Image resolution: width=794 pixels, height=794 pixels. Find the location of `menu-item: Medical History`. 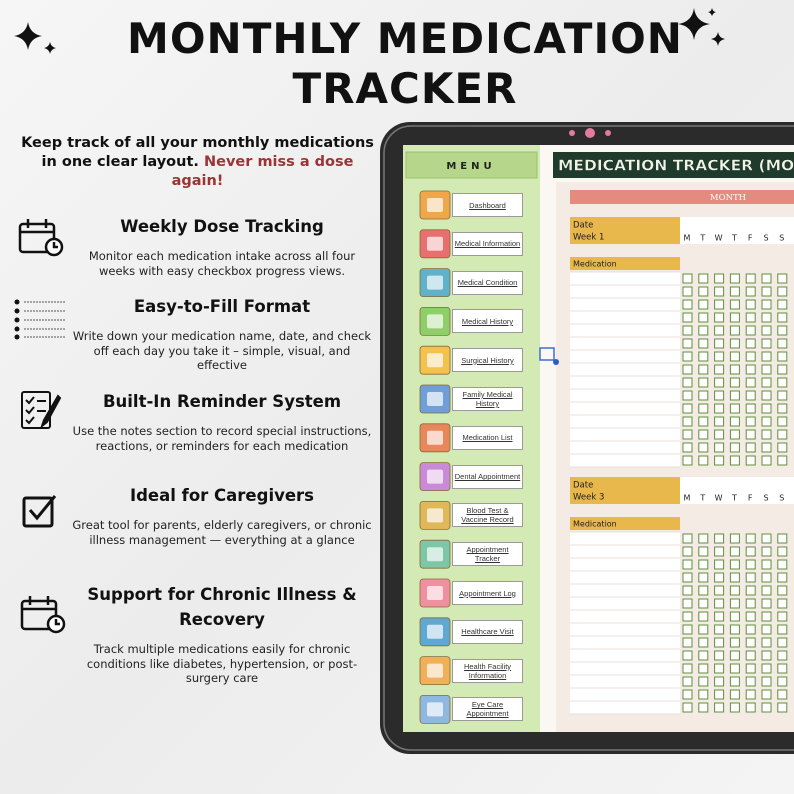

menu-item: Medical History is located at coordinates (487, 321).